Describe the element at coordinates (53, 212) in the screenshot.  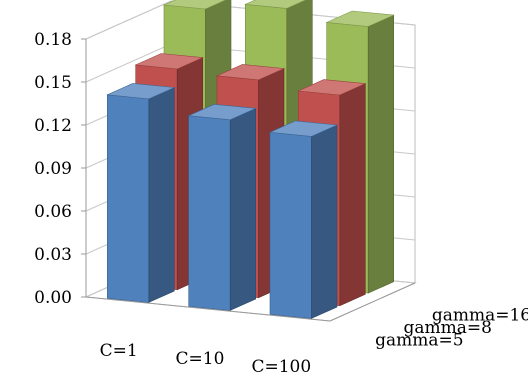
I see `y-tick-label: 0.06` at that location.